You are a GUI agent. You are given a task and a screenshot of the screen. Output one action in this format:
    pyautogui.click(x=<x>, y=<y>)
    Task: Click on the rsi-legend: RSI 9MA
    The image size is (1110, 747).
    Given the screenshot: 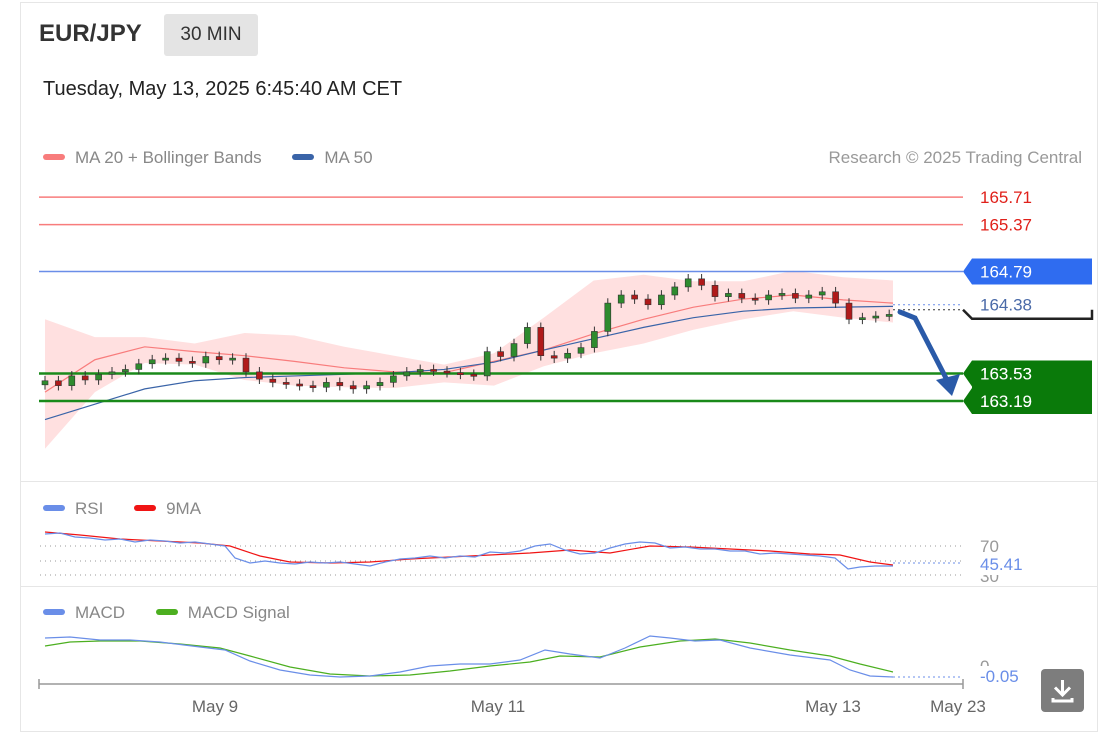 What is the action you would take?
    pyautogui.click(x=135, y=509)
    